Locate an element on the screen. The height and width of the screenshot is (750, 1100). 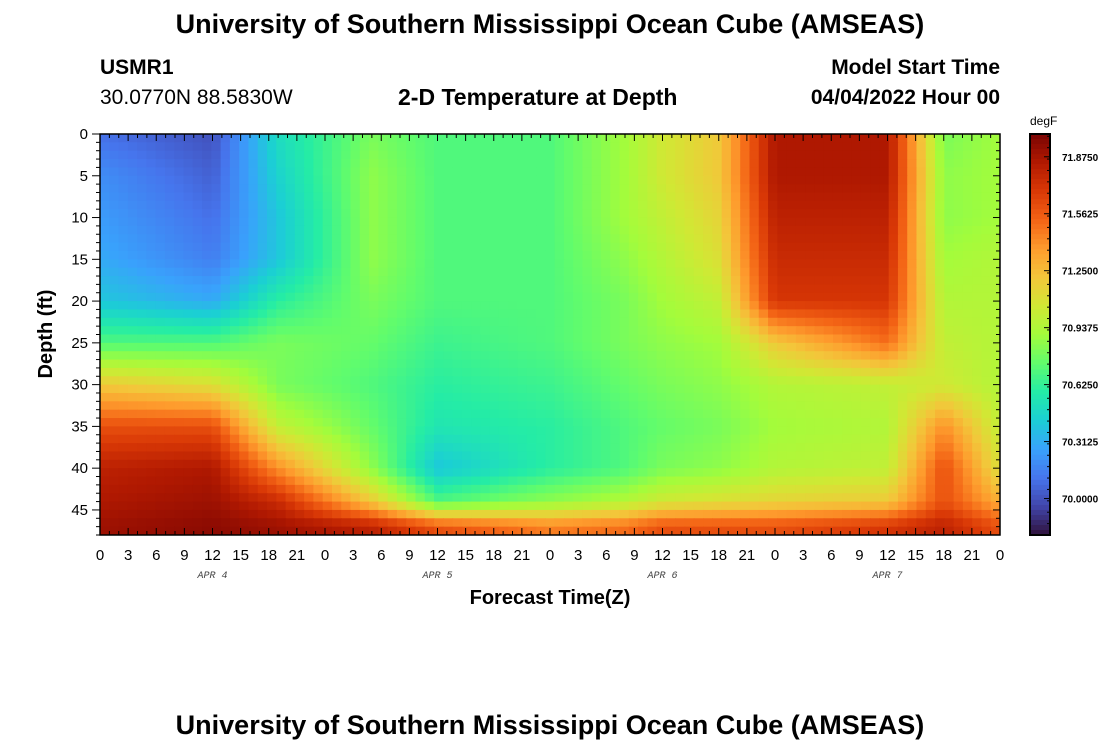
x-tick-label: 12 is located at coordinates (662, 555).